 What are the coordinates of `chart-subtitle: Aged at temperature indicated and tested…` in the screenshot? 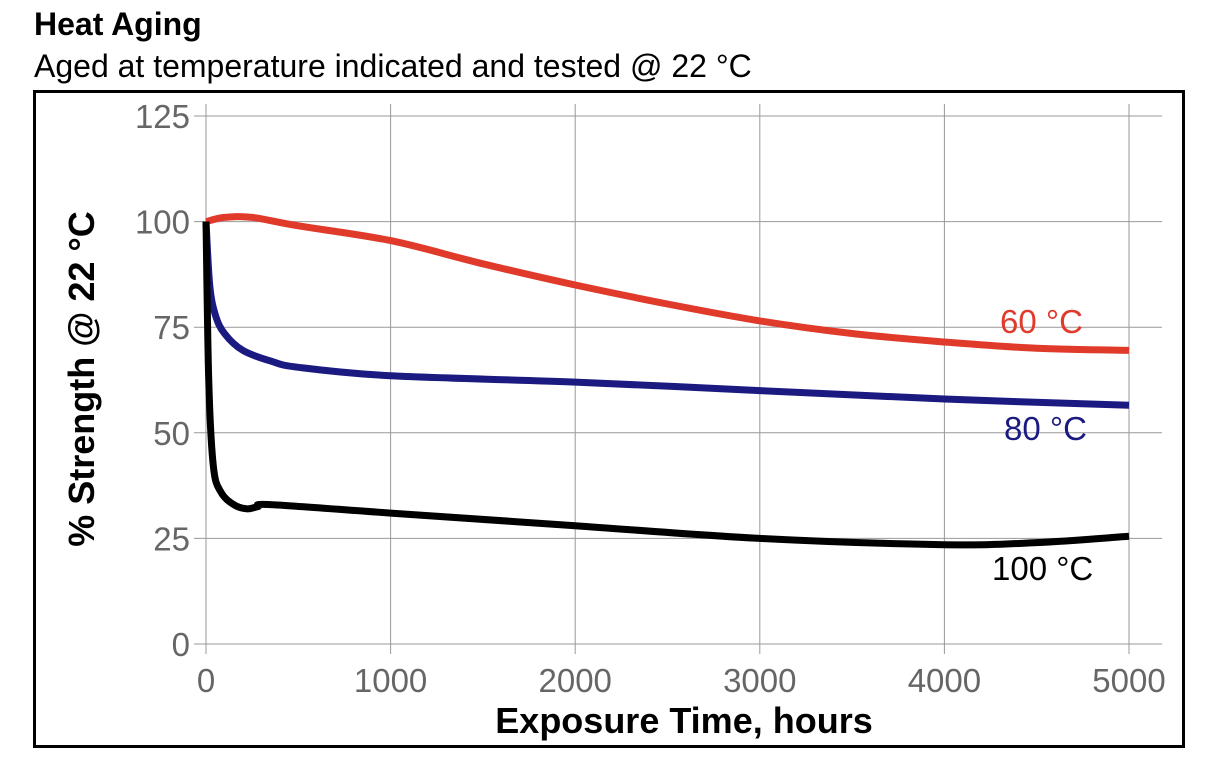 It's located at (393, 66).